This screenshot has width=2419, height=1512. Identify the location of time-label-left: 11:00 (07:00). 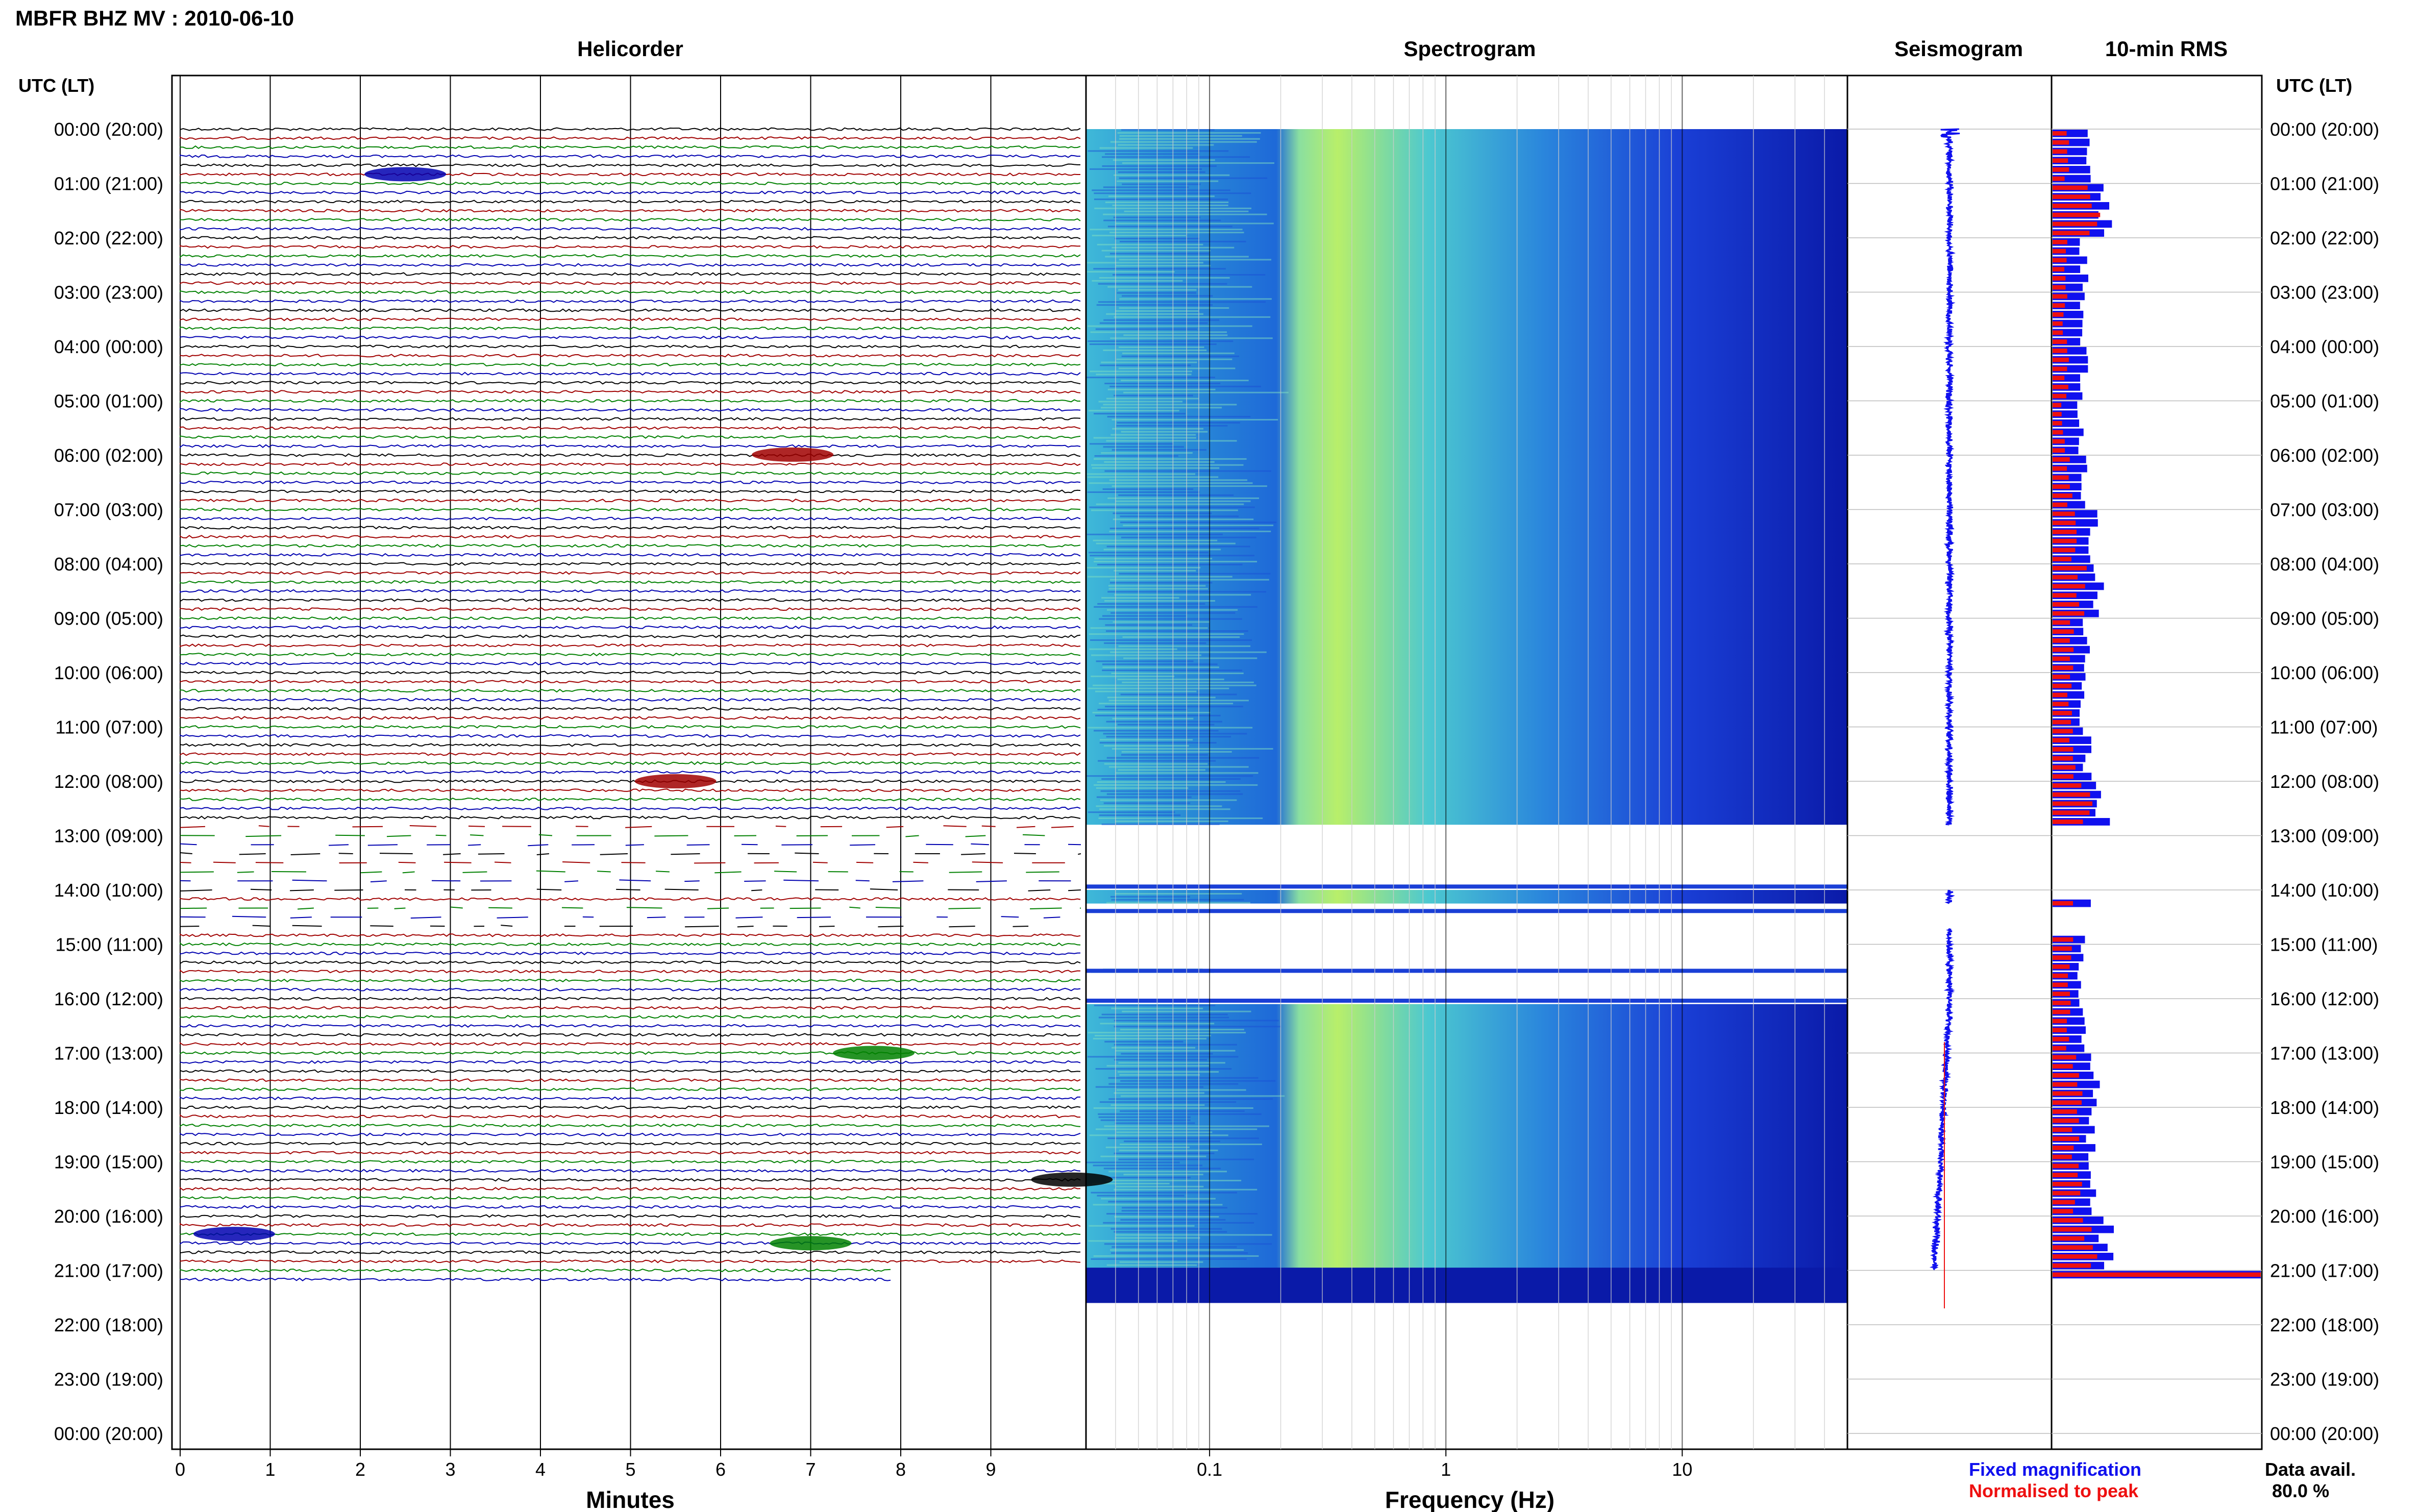
(109, 727).